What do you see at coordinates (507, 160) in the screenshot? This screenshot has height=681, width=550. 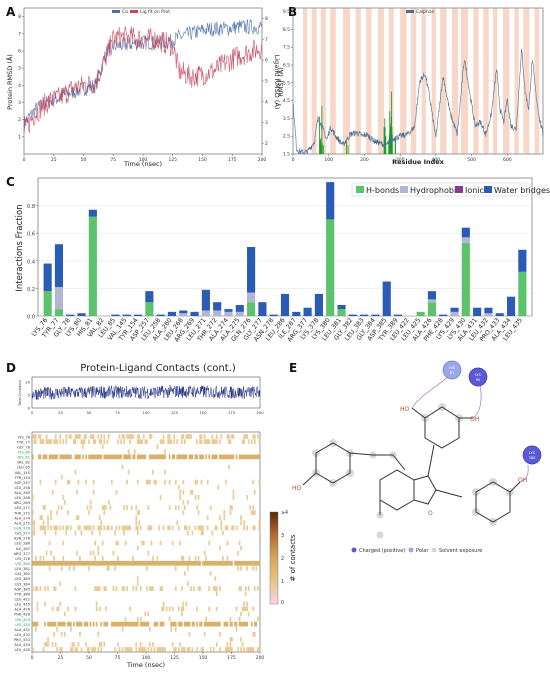 I see `b-xtick-label: 600` at bounding box center [507, 160].